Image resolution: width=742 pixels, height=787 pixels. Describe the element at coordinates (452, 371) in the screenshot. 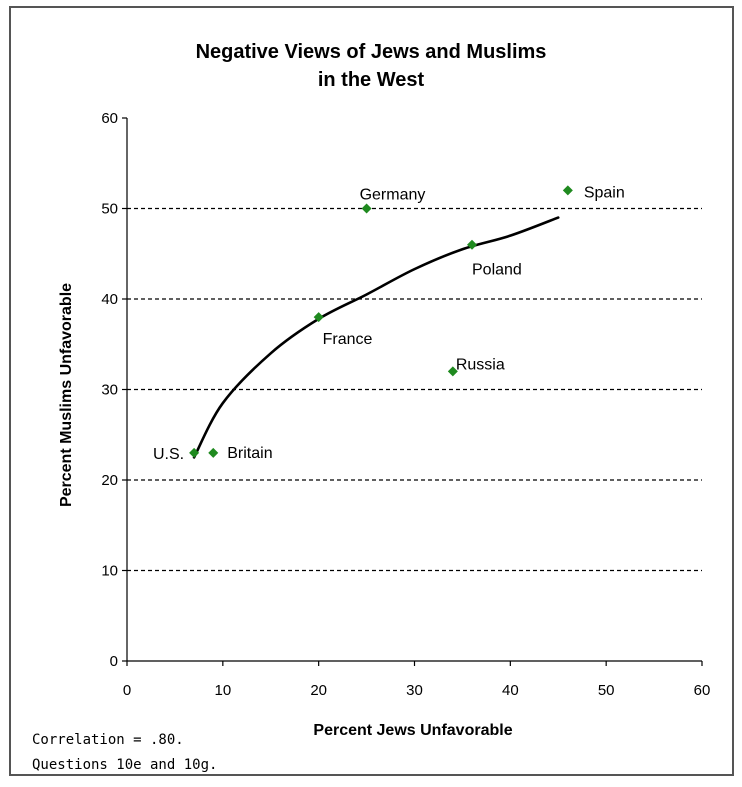

I see `data-point-russia` at that location.